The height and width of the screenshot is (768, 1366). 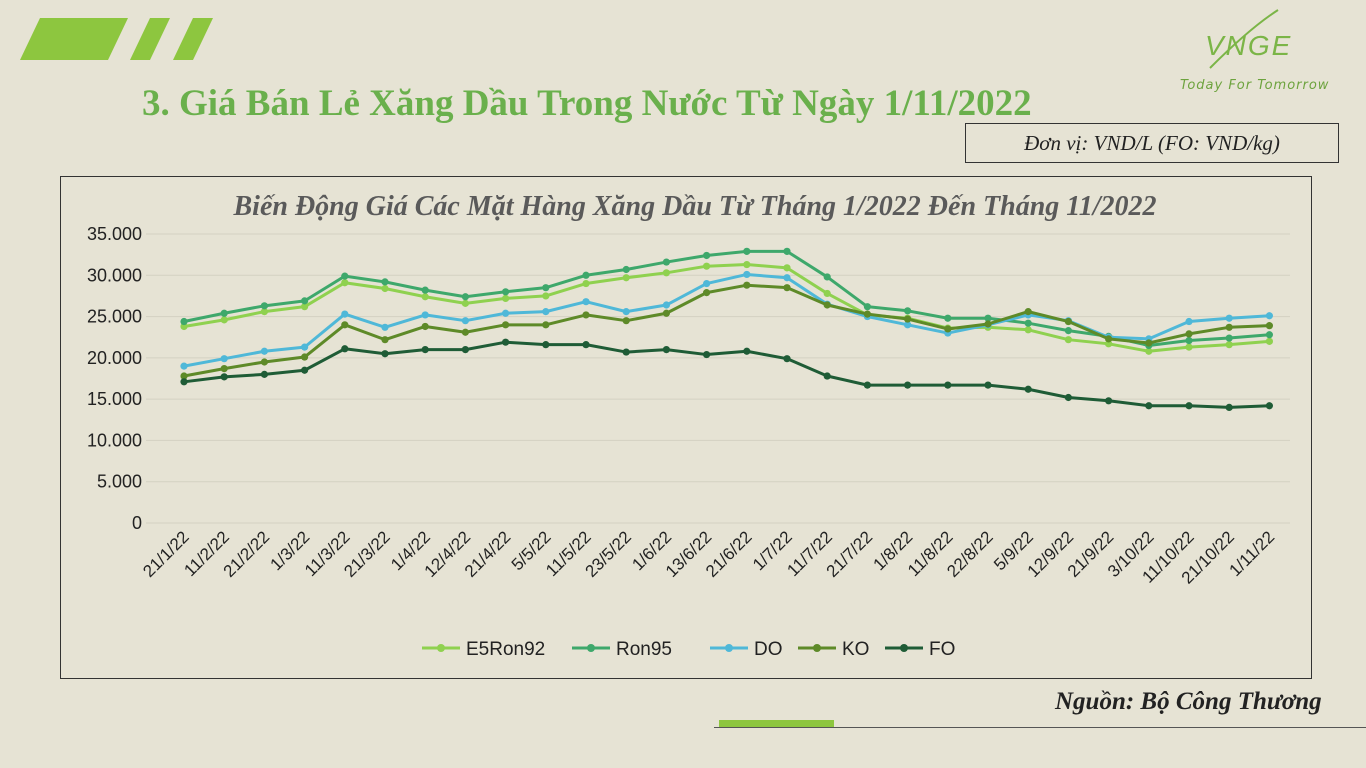 What do you see at coordinates (505, 649) in the screenshot?
I see `legend-label: E5Ron92` at bounding box center [505, 649].